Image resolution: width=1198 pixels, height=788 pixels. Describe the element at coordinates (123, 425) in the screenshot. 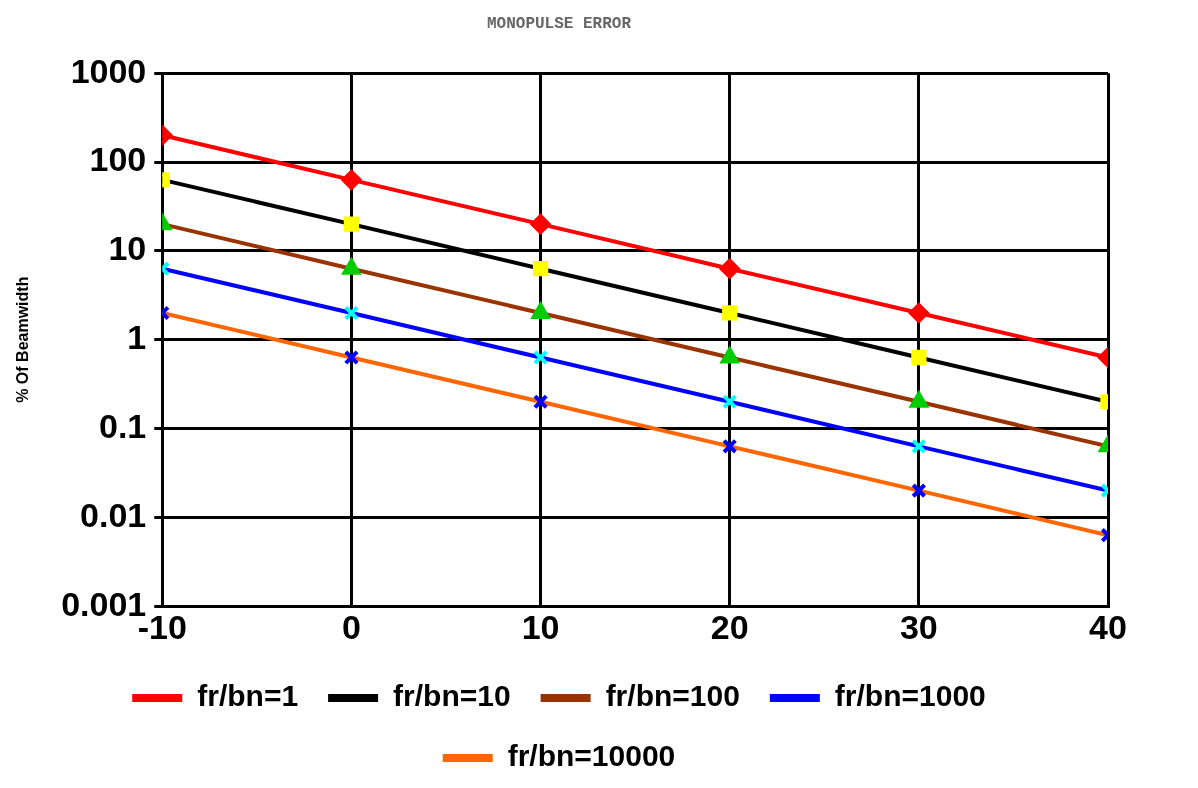

I see `y-tick-label: 0.1` at that location.